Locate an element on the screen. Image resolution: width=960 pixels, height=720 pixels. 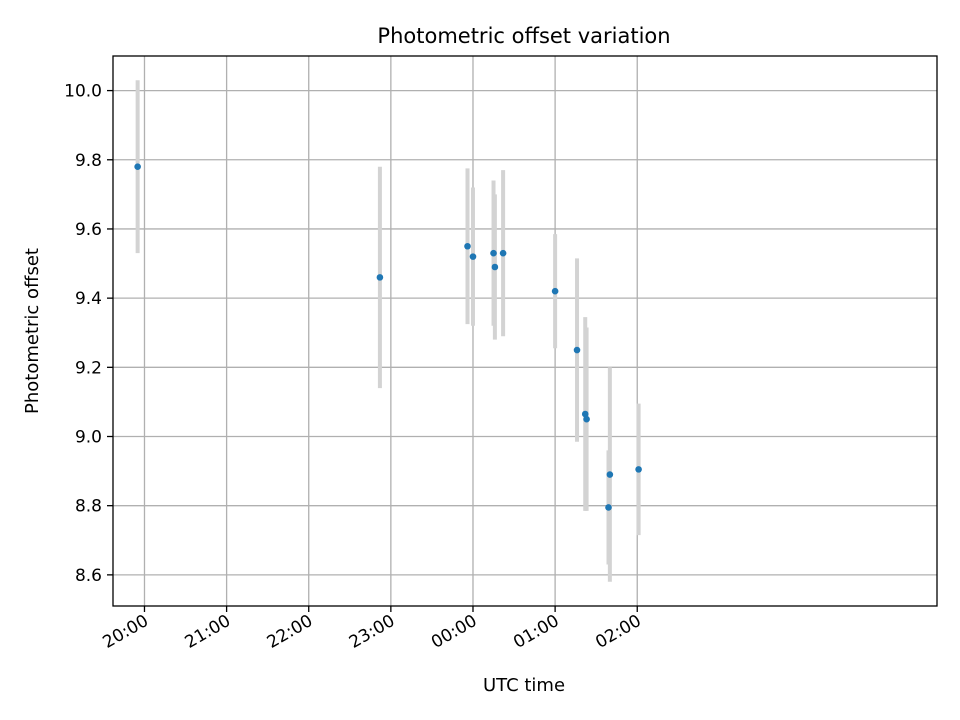
y-tick-label: 9.2 is located at coordinates (88, 368).